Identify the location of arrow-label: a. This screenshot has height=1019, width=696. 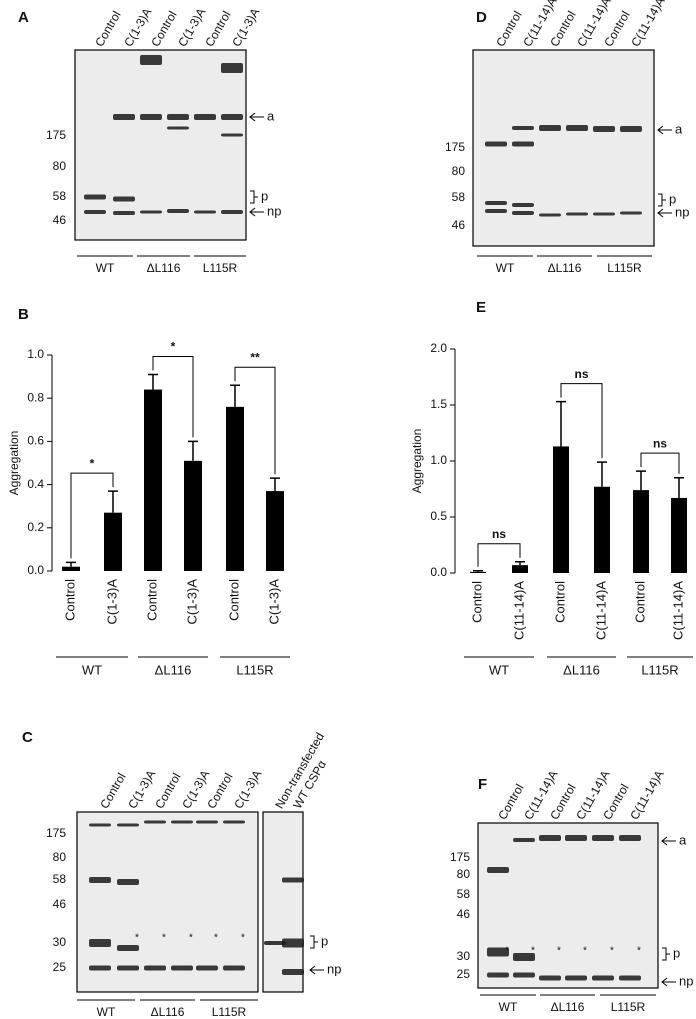
(271, 115).